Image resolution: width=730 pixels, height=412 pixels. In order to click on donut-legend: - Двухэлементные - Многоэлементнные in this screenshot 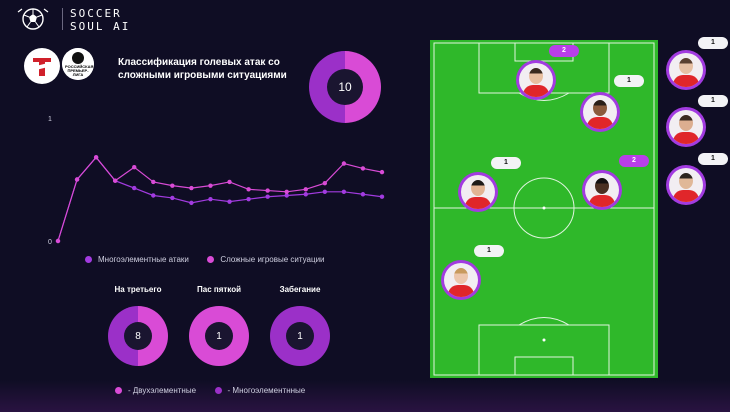, I will do `click(210, 390)`.